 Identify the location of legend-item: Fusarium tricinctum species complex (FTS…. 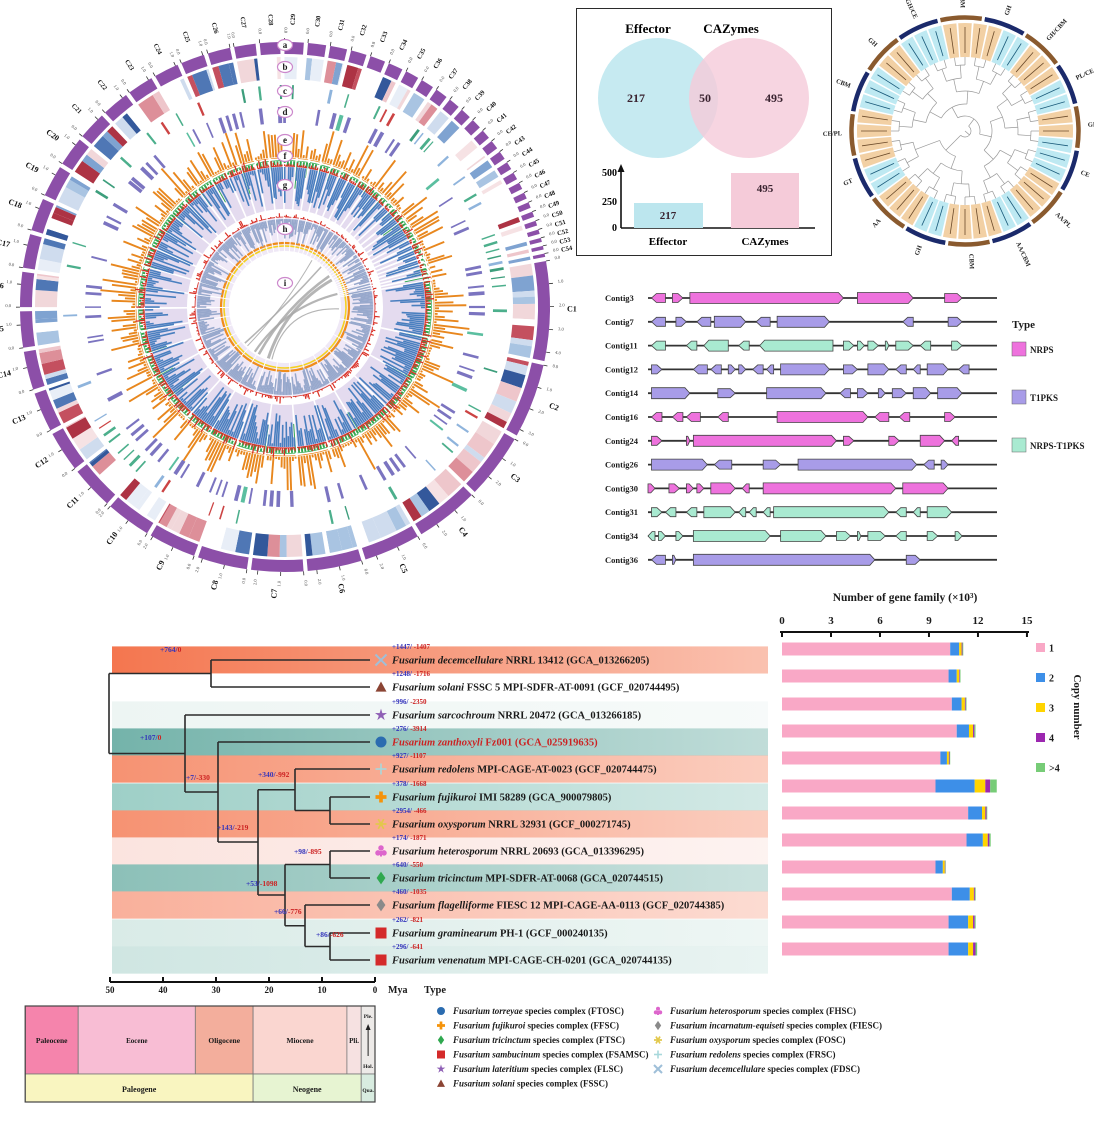
(531, 1040).